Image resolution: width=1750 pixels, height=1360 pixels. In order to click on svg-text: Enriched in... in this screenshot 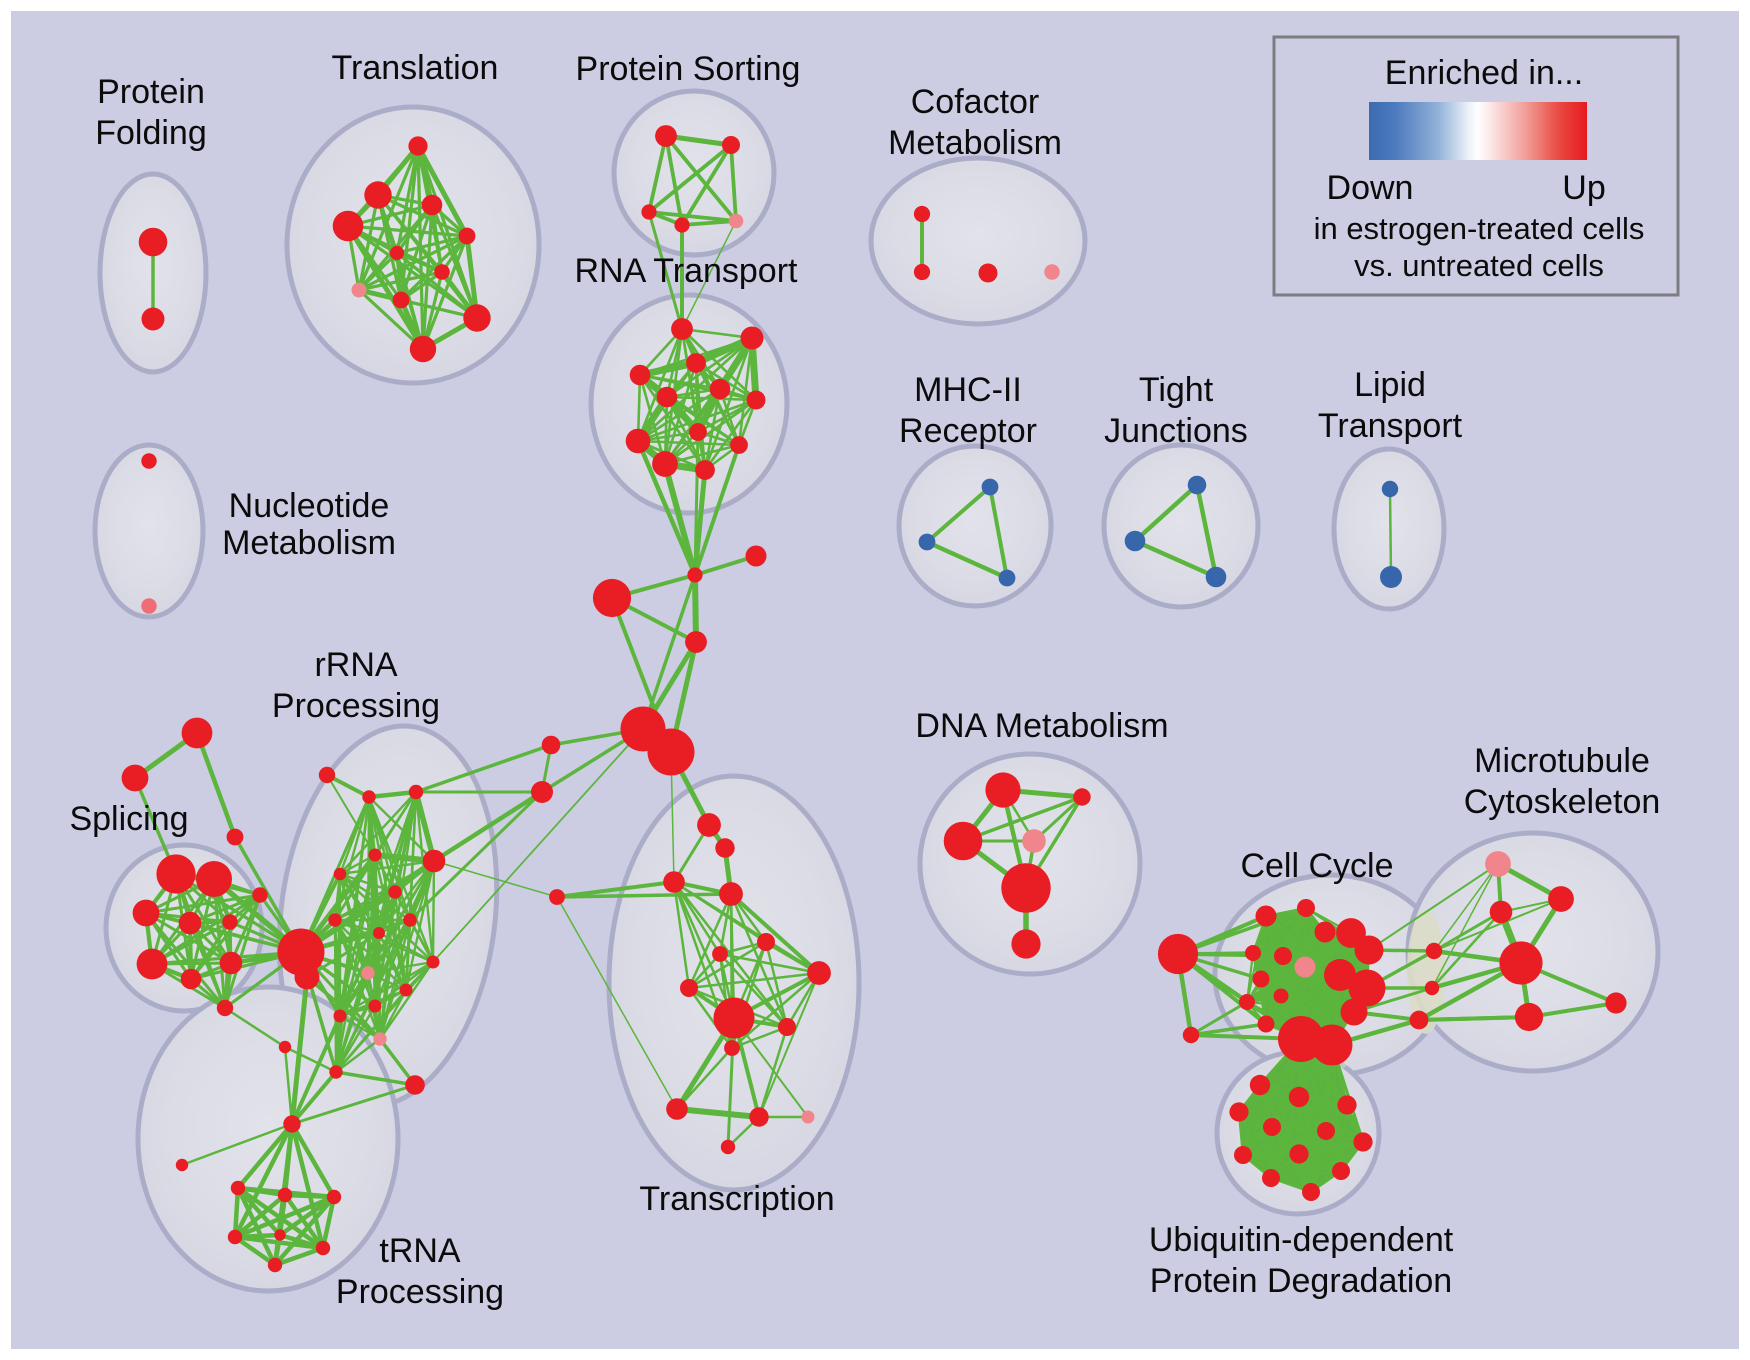, I will do `click(1484, 73)`.